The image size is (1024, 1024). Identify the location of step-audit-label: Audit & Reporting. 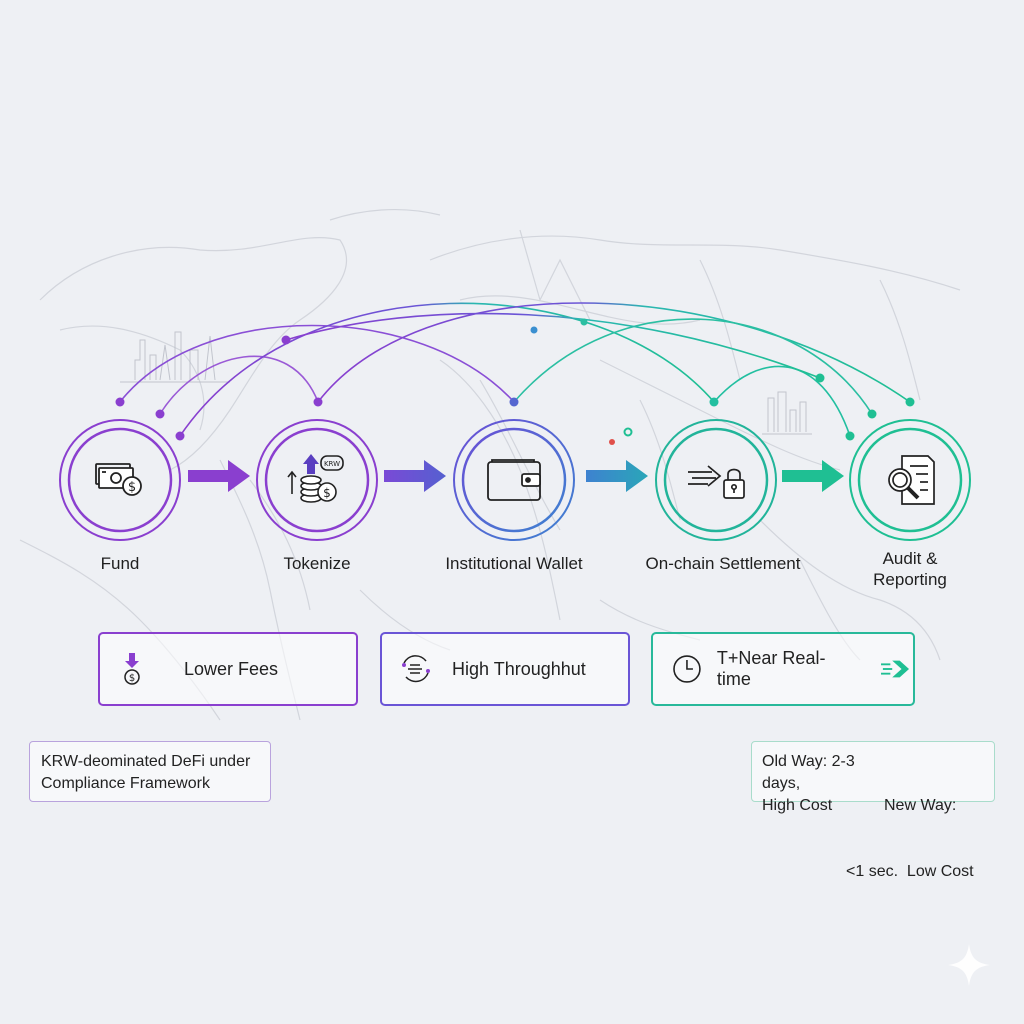
(910, 569).